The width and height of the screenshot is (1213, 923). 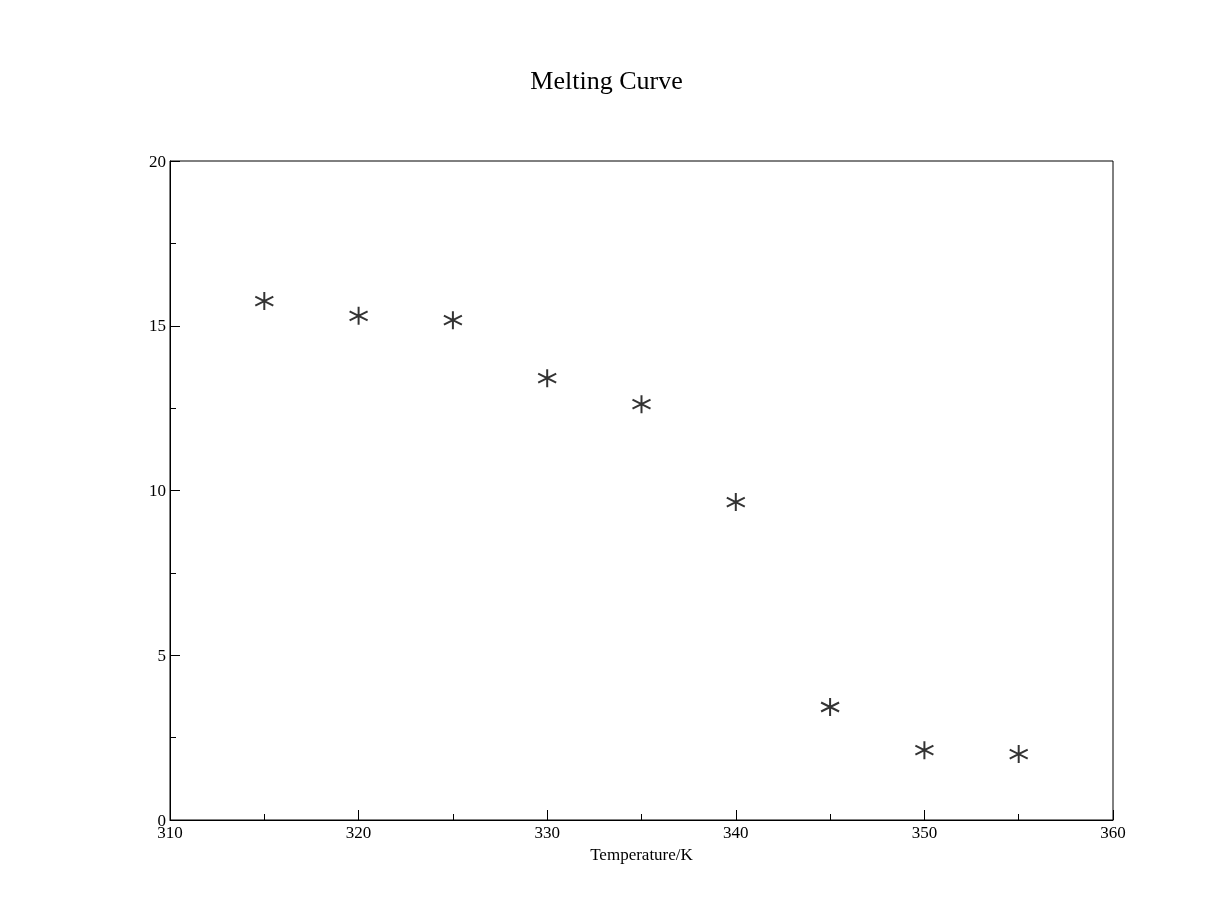 I want to click on x-tick-label: 350, so click(x=924, y=832).